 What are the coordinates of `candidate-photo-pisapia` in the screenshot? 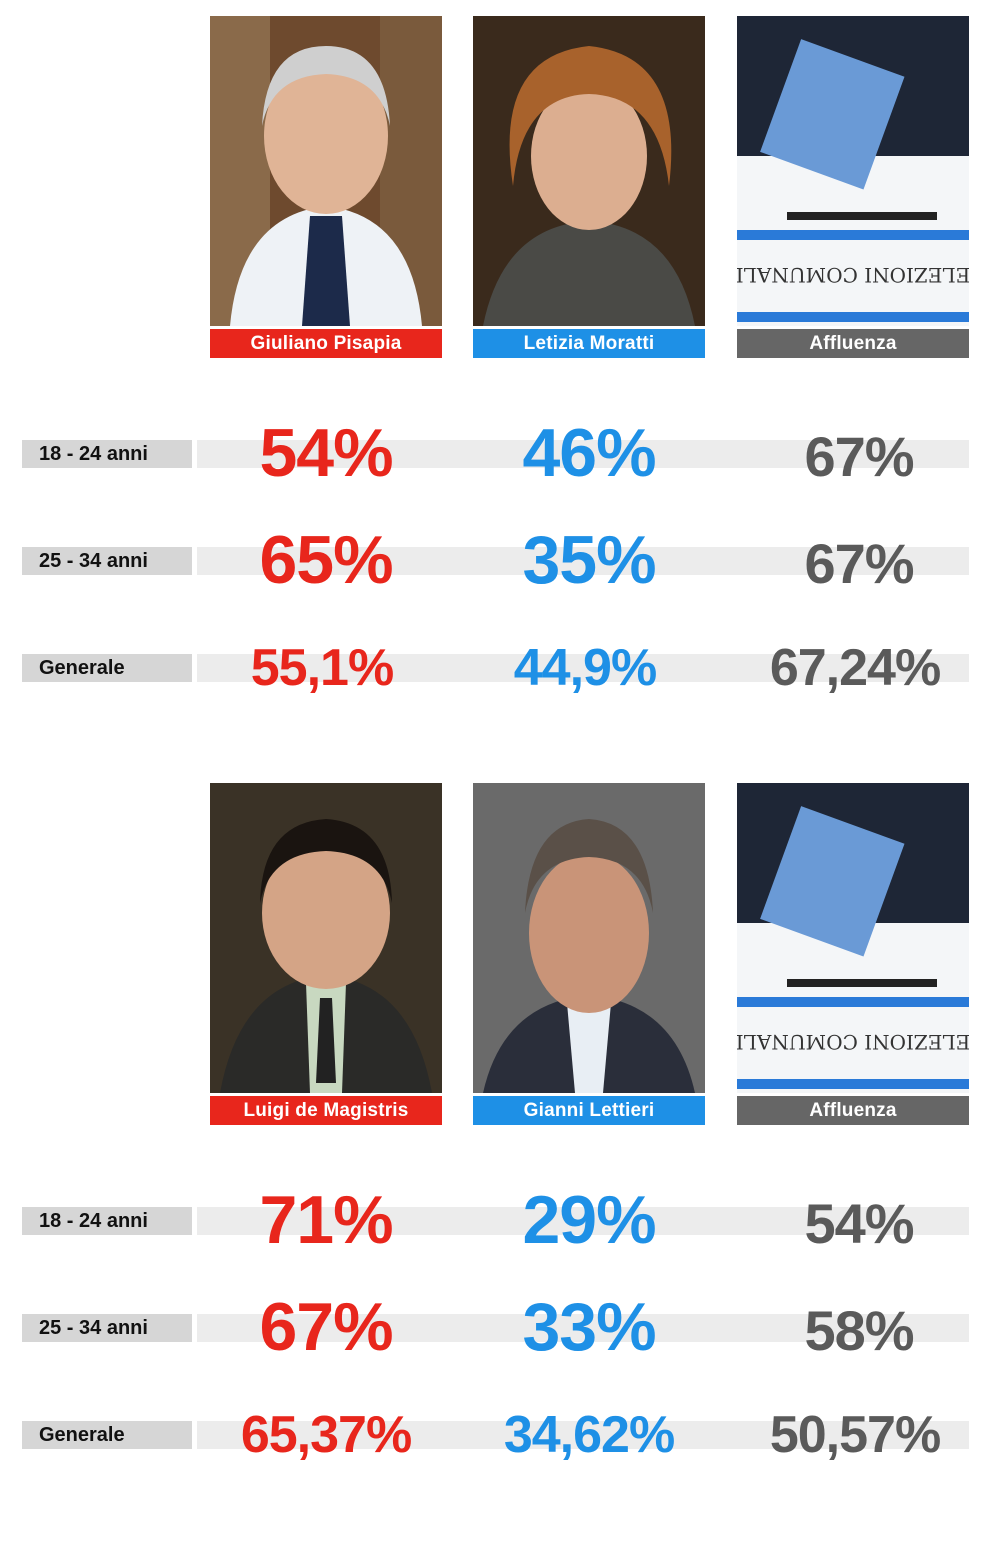 It's located at (326, 171).